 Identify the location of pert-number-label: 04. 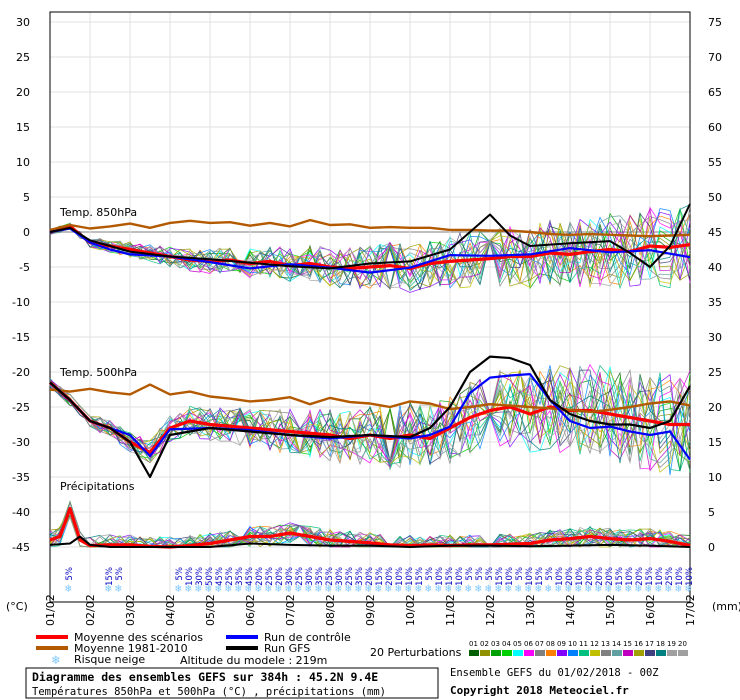
(506, 644).